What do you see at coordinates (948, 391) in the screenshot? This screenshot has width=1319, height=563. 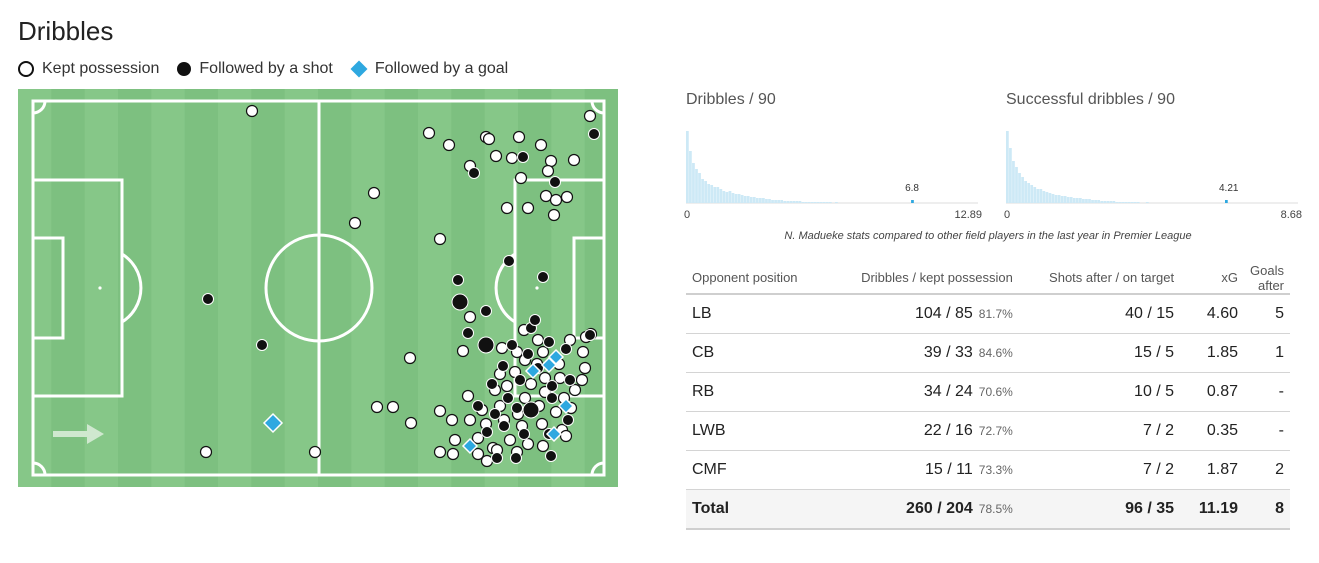 I see `dribbles-value: 34 / 24` at bounding box center [948, 391].